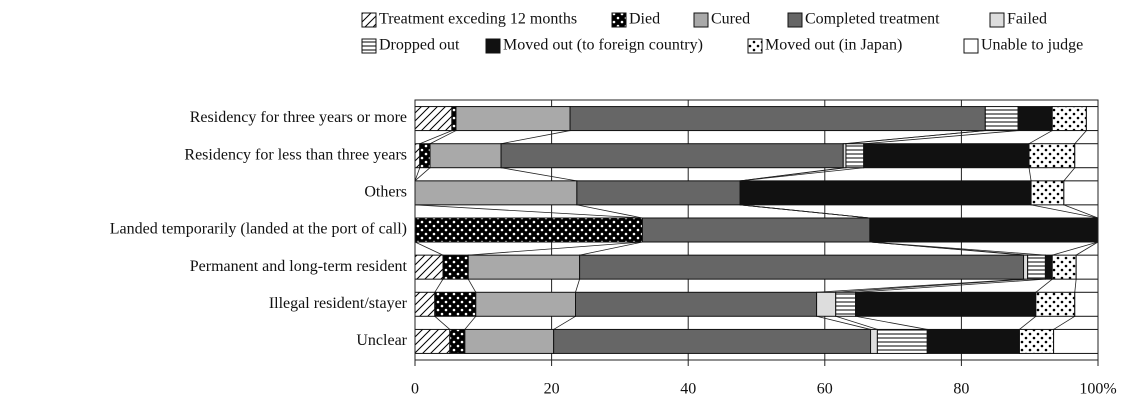  What do you see at coordinates (298, 117) in the screenshot?
I see `y-tick-label: Residency for three years or more` at bounding box center [298, 117].